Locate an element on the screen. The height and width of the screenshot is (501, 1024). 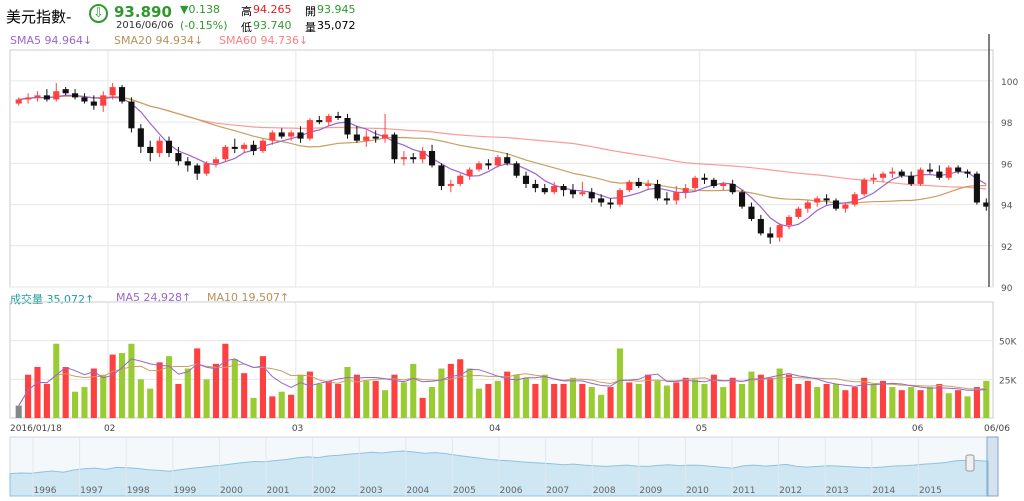
navigator-year-label: 2003 is located at coordinates (371, 491).